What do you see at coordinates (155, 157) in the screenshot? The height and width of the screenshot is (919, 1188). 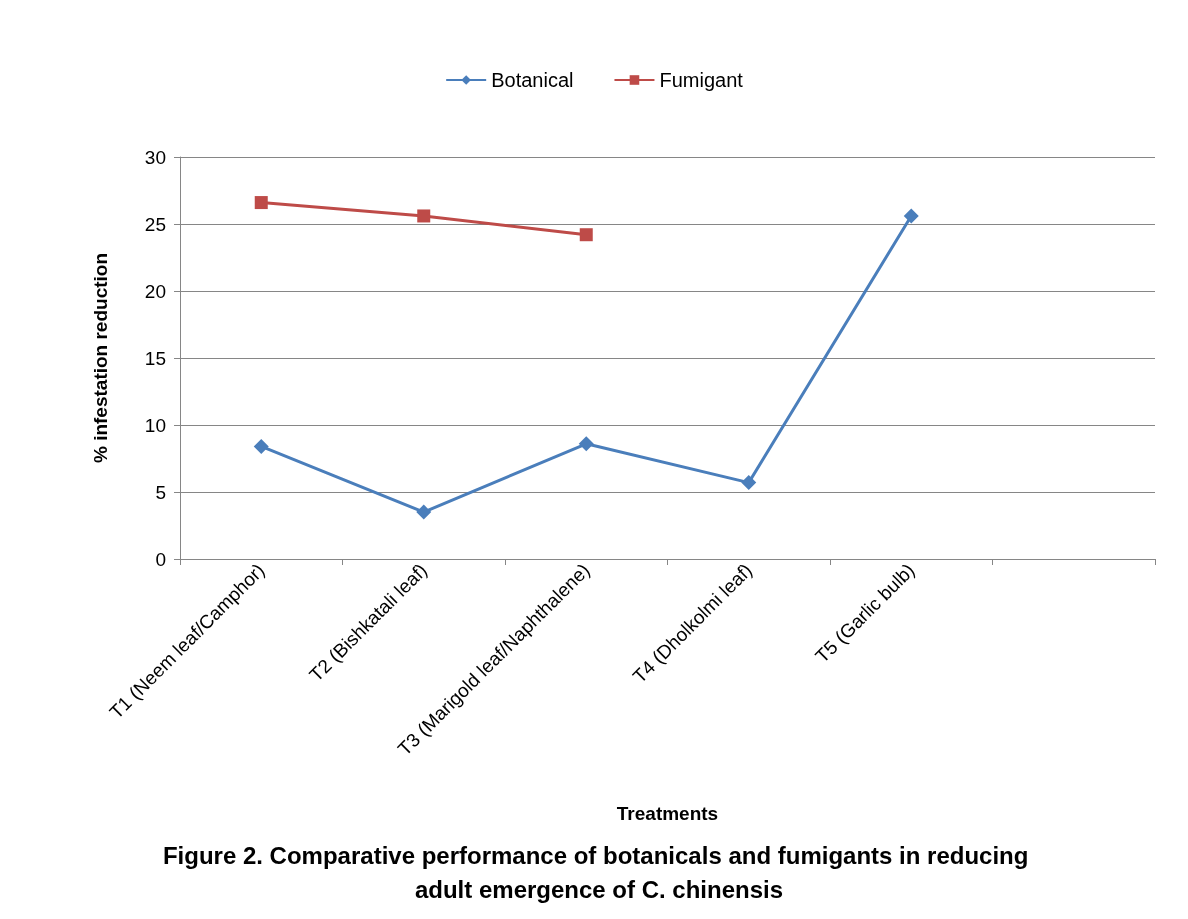 I see `y-tick-label: 30` at bounding box center [155, 157].